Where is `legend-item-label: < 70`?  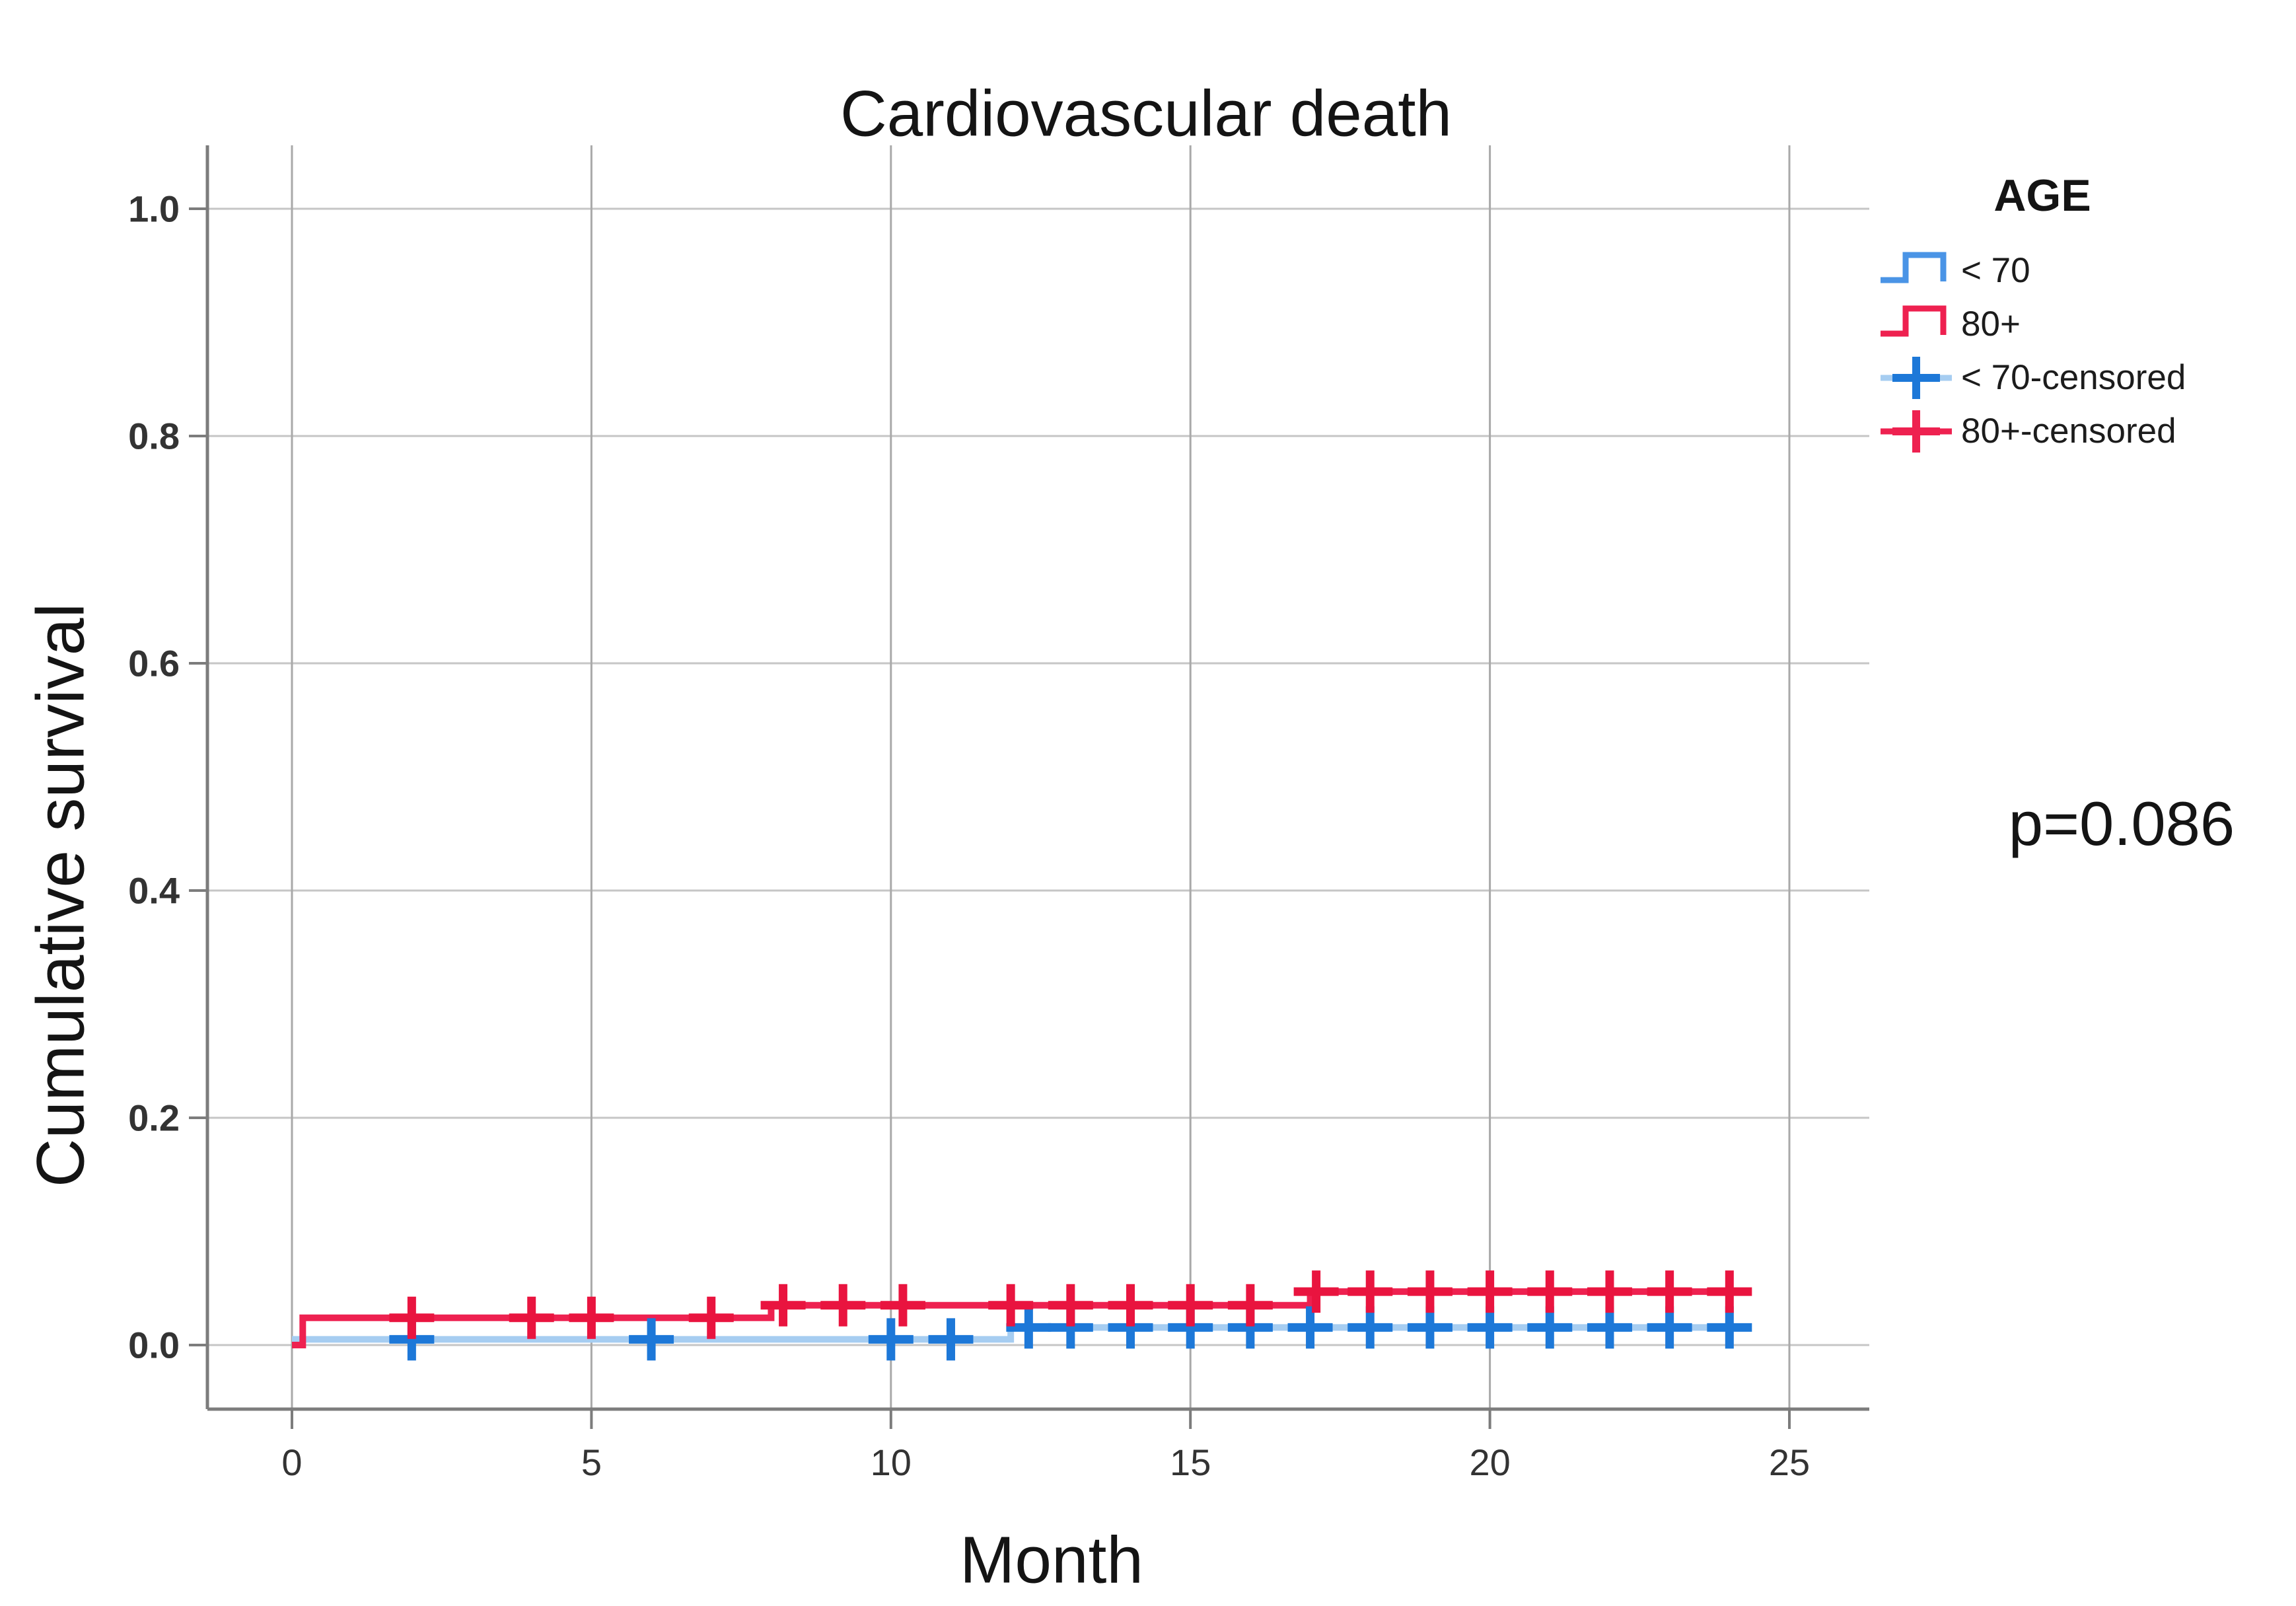
legend-item-label: < 70 is located at coordinates (1996, 270).